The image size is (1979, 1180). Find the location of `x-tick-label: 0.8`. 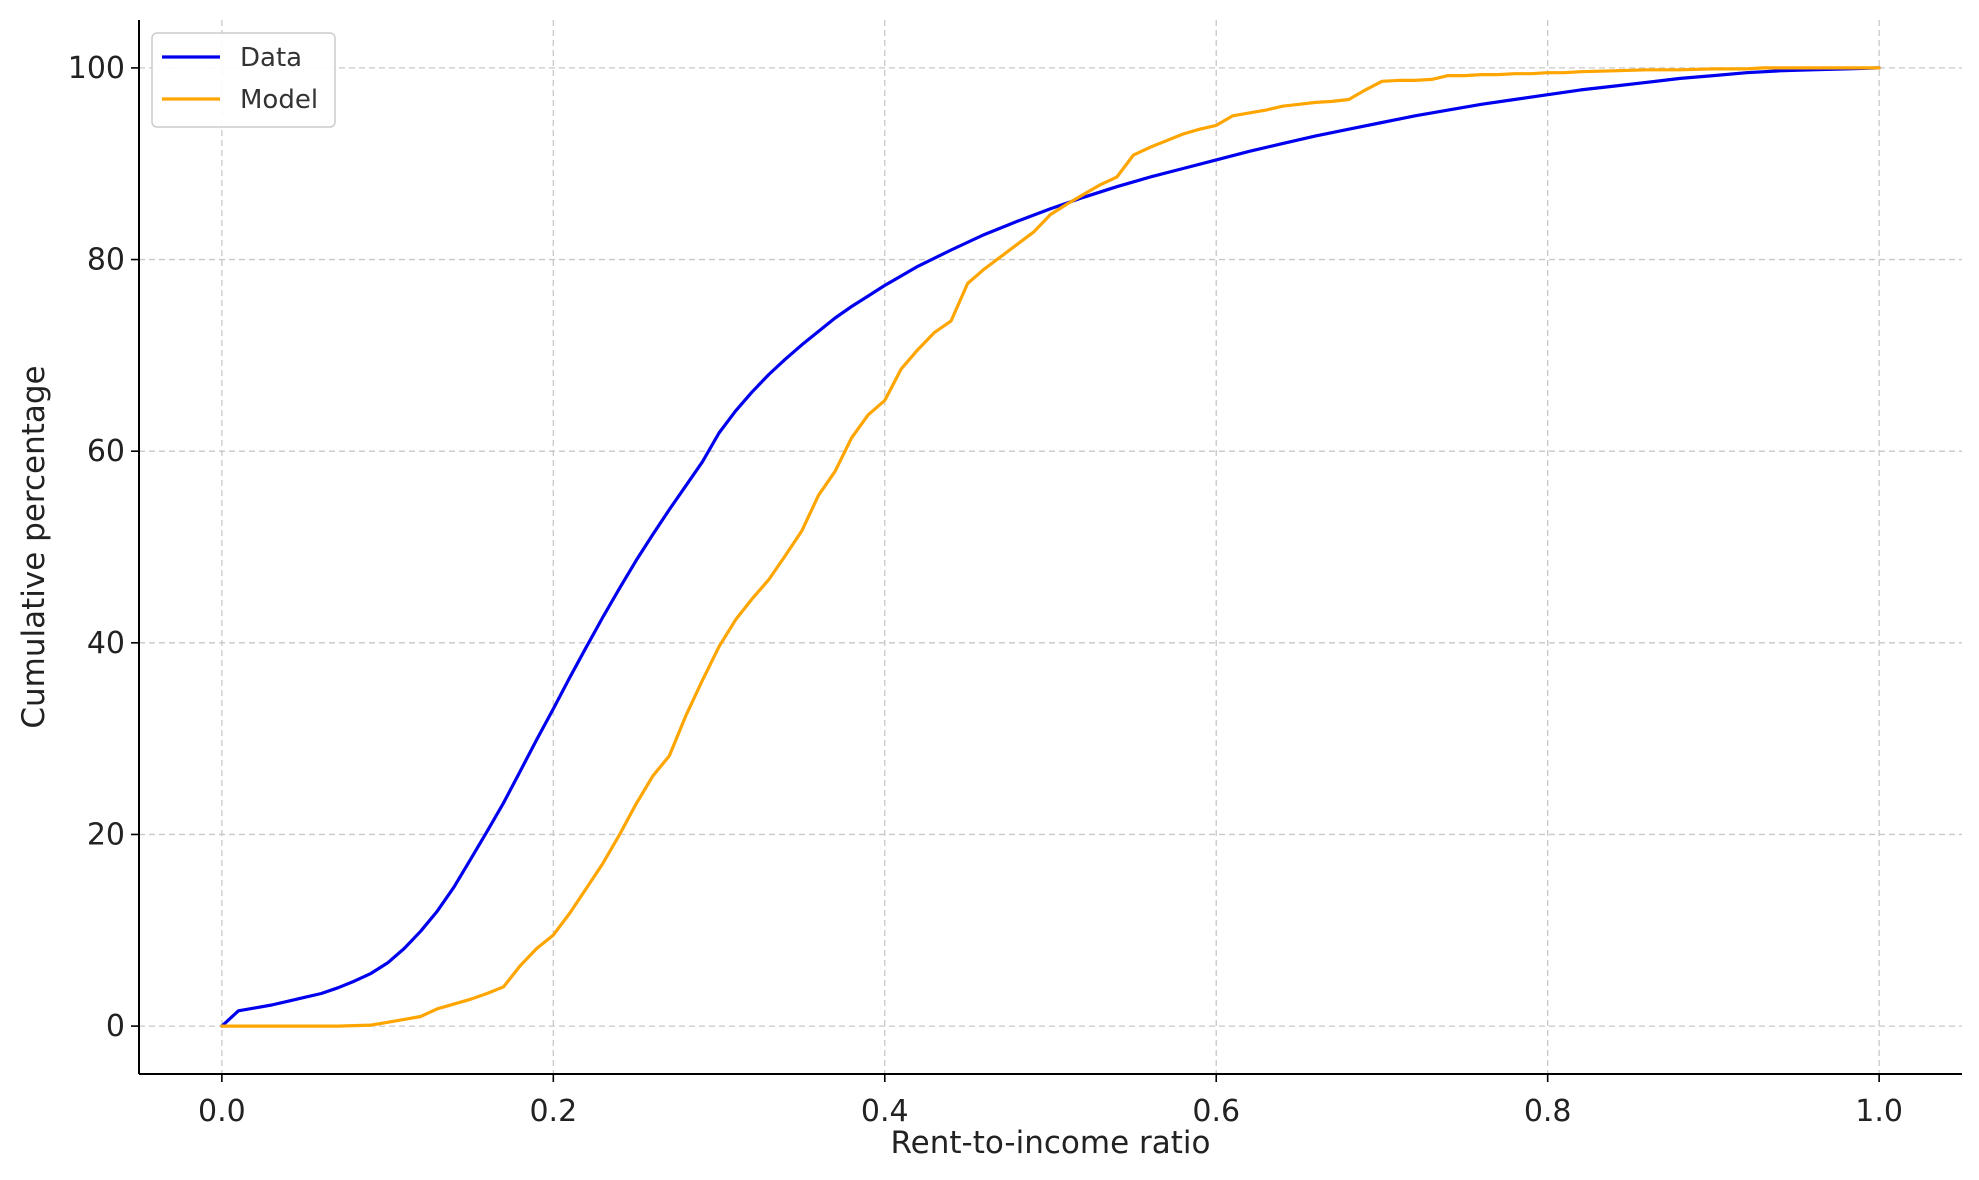

x-tick-label: 0.8 is located at coordinates (1548, 1111).